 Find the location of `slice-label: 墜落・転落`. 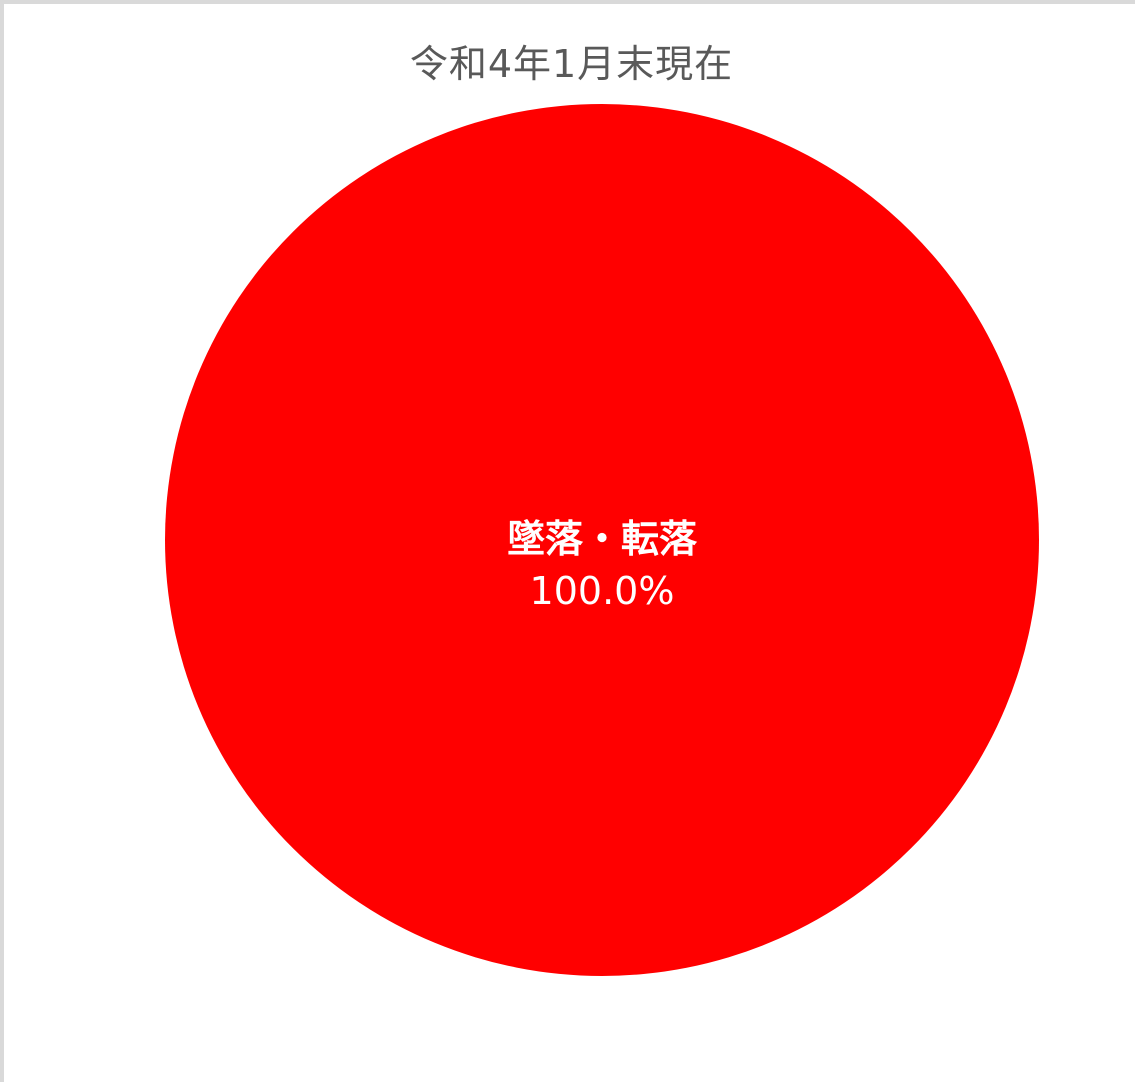

slice-label: 墜落・転落 is located at coordinates (602, 539).